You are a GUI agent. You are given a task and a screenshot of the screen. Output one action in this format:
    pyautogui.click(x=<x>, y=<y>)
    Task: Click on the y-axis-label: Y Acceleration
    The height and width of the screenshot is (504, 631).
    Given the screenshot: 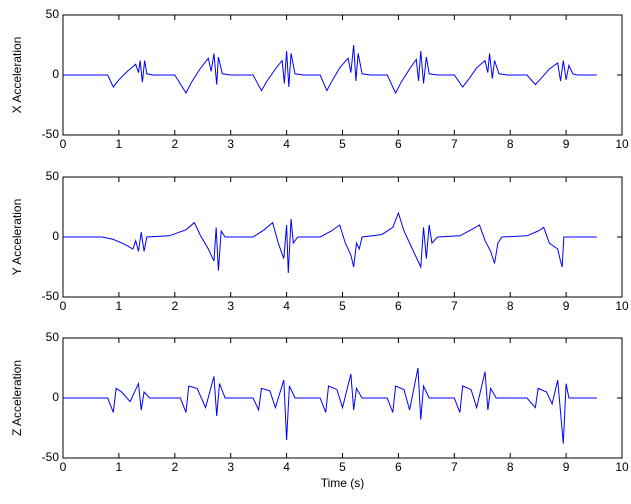 What is the action you would take?
    pyautogui.click(x=17, y=237)
    